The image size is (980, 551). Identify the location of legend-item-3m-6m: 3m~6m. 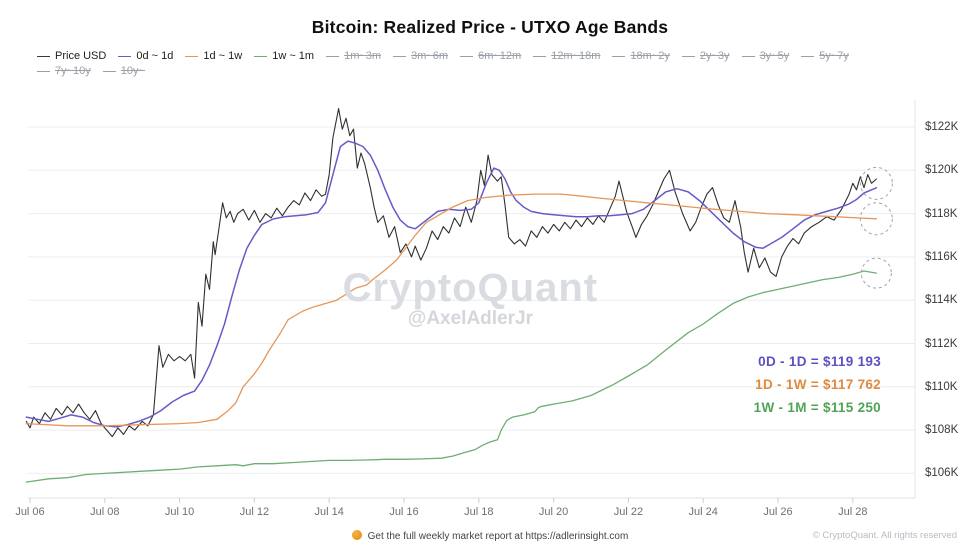
(420, 56).